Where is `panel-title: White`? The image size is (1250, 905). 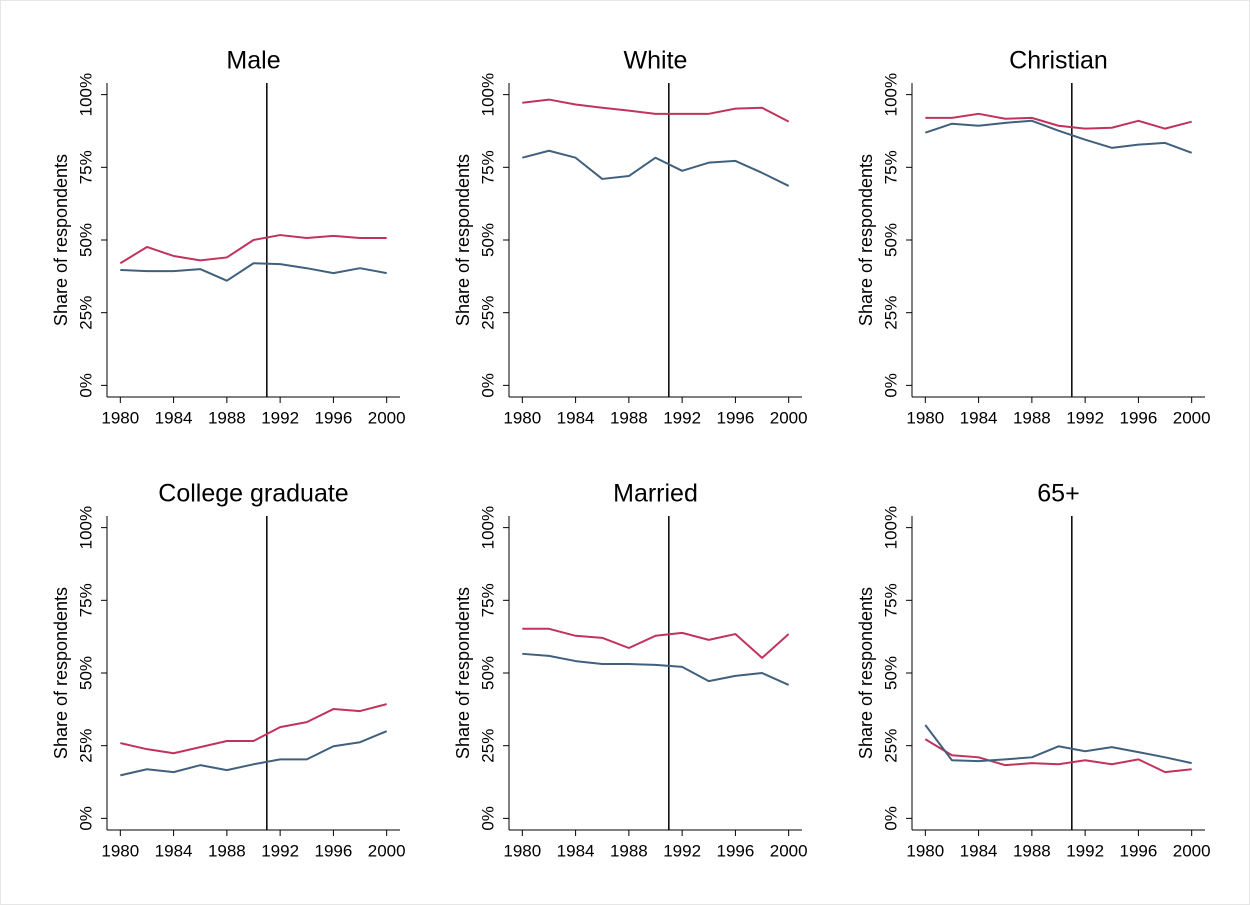 panel-title: White is located at coordinates (656, 61).